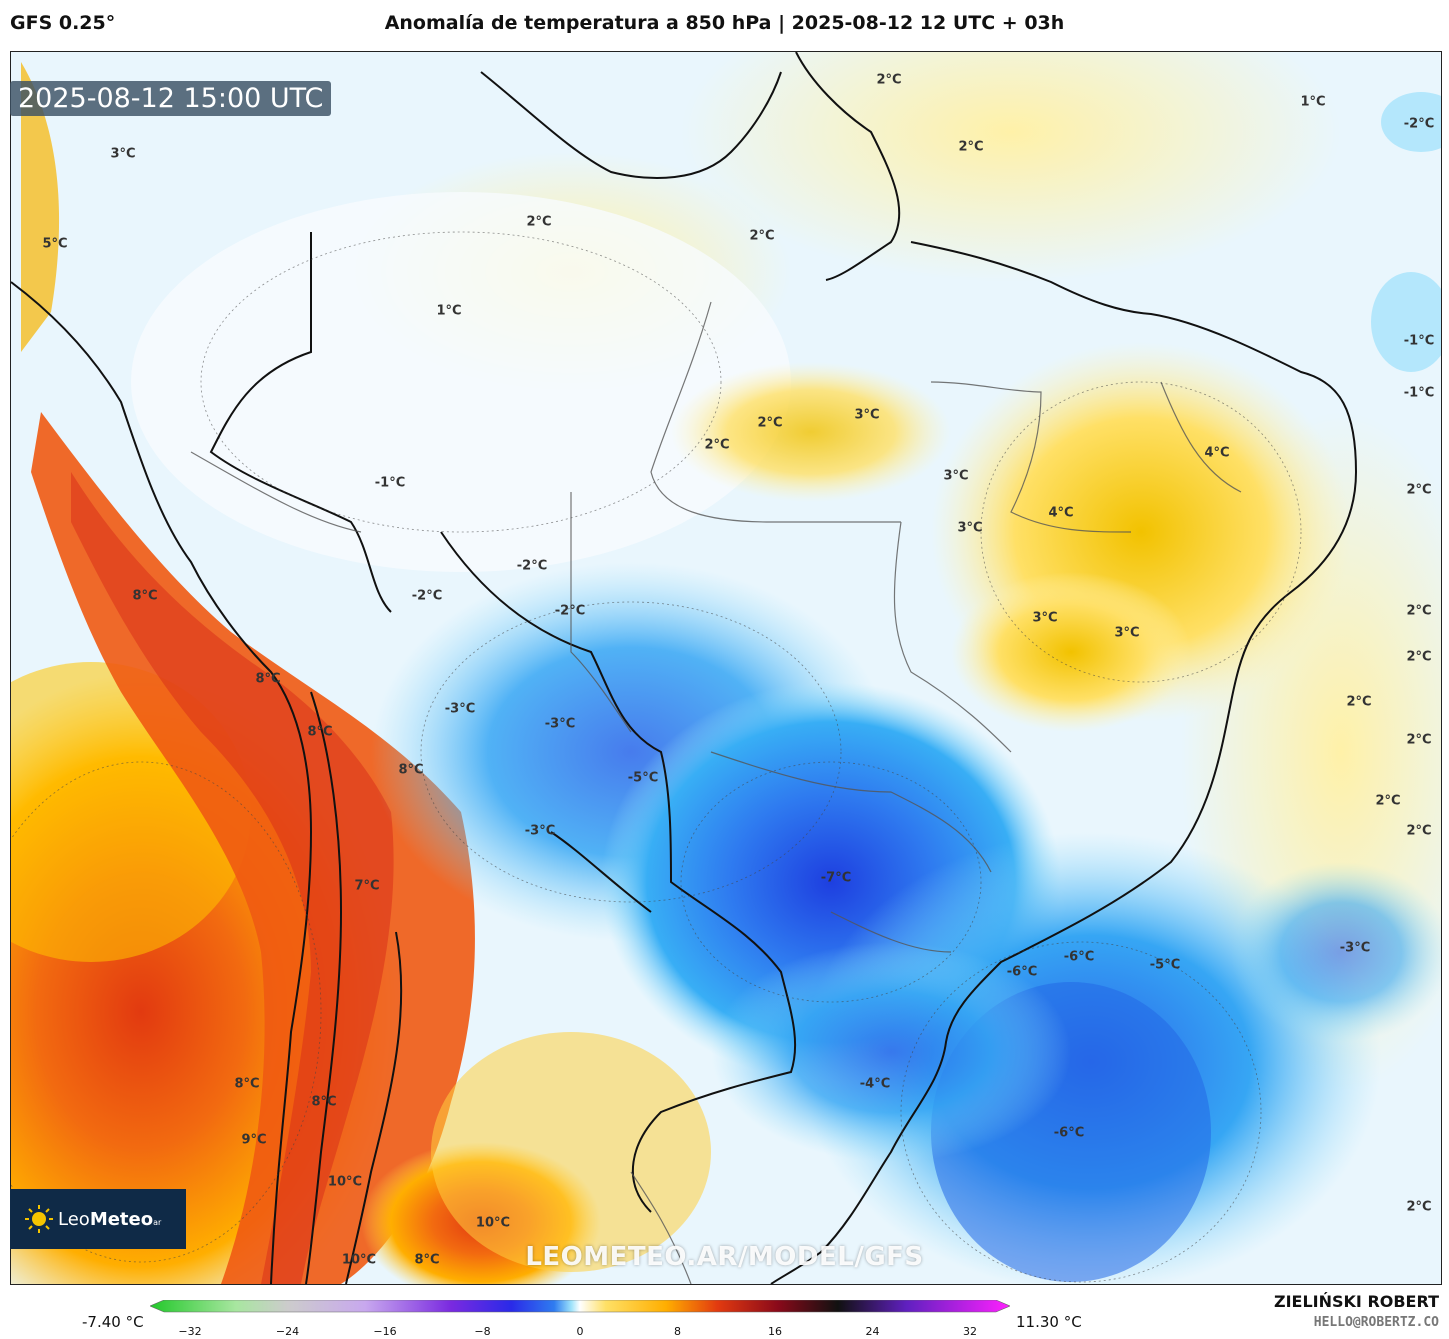 This screenshot has height=1339, width=1449. I want to click on colorbar-tick: 32, so click(970, 1331).